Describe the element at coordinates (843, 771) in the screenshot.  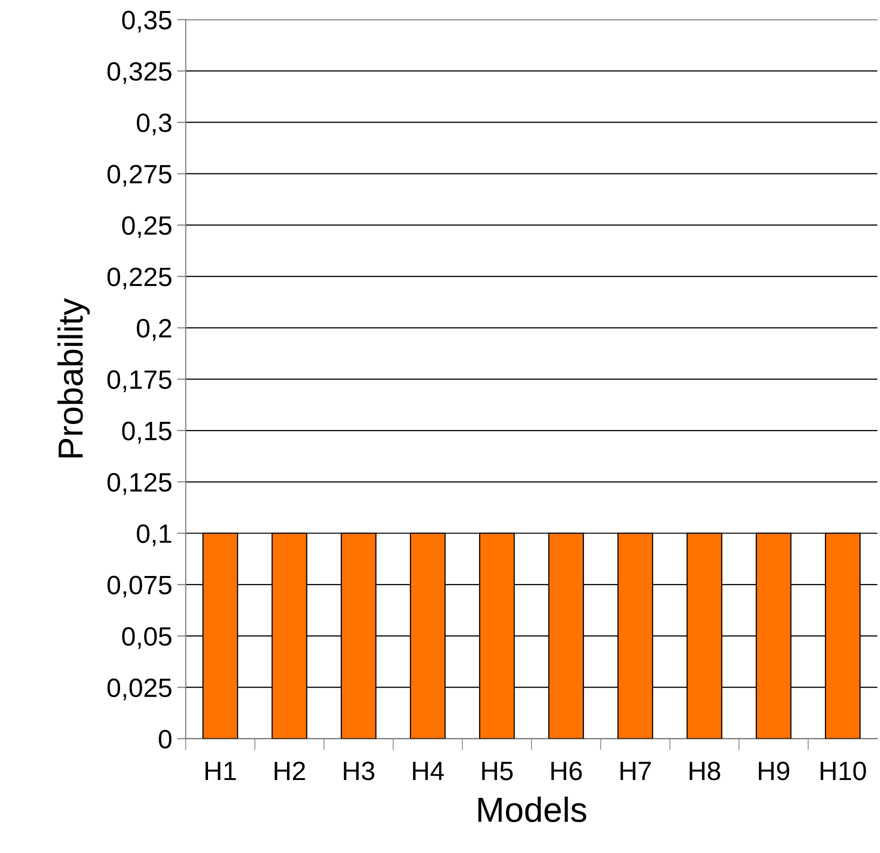
I see `x-tick-label: H10` at that location.